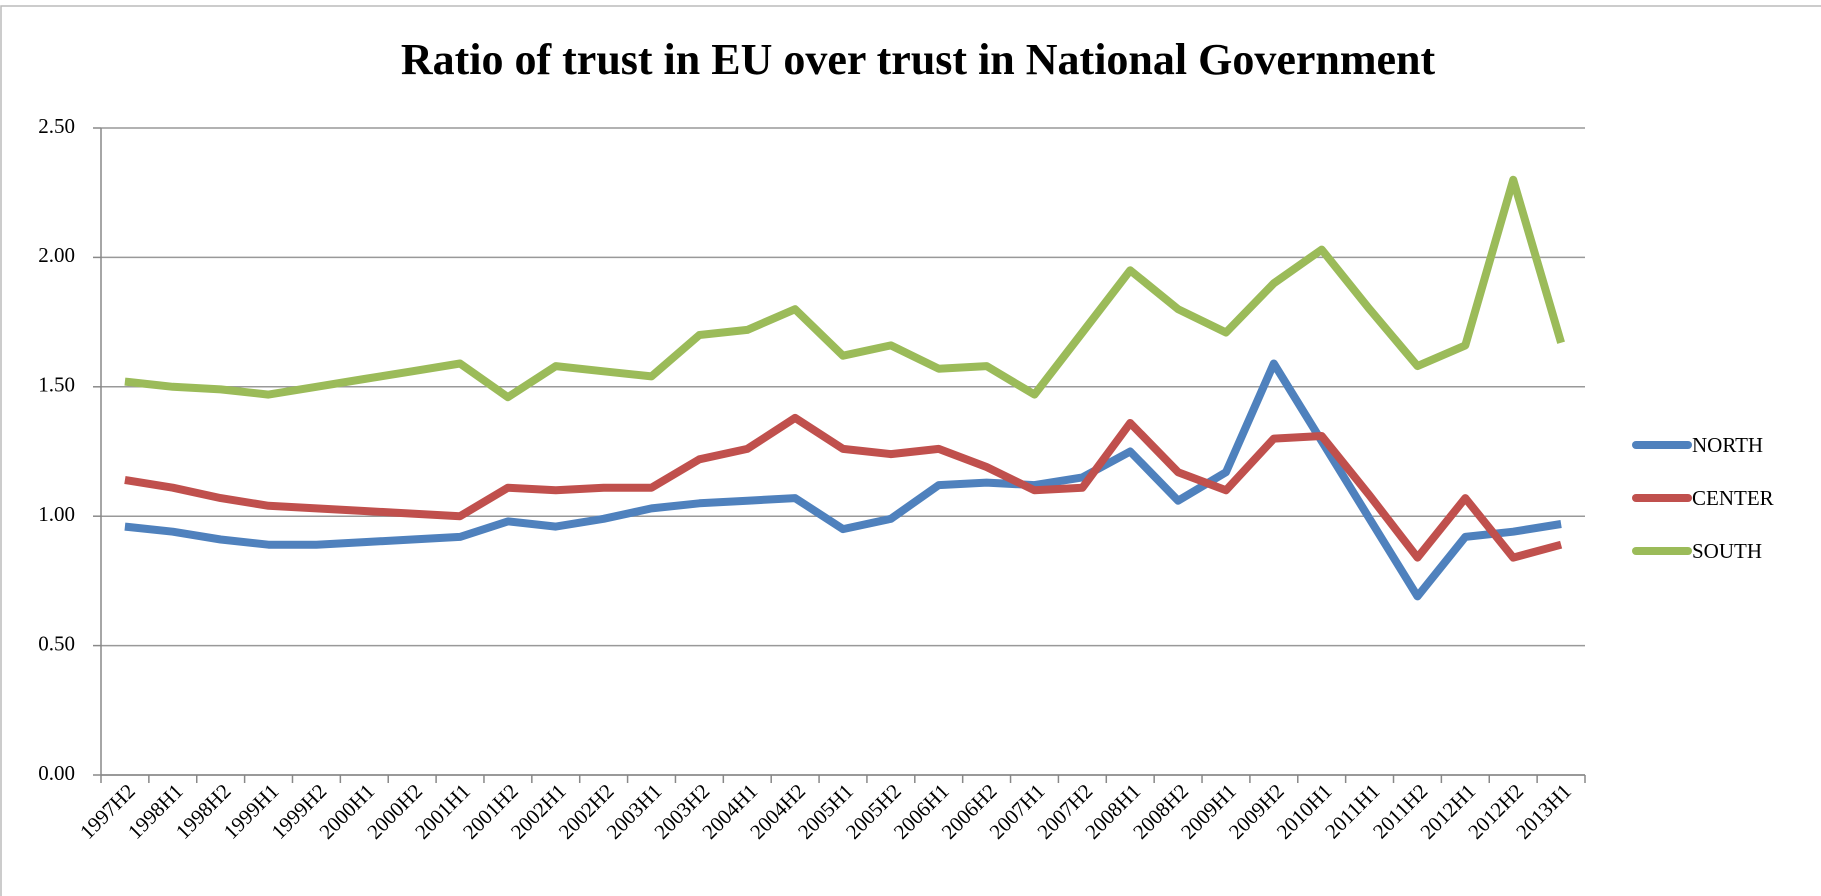 The width and height of the screenshot is (1821, 896). What do you see at coordinates (1727, 551) in the screenshot?
I see `legend-label: SOUTH` at bounding box center [1727, 551].